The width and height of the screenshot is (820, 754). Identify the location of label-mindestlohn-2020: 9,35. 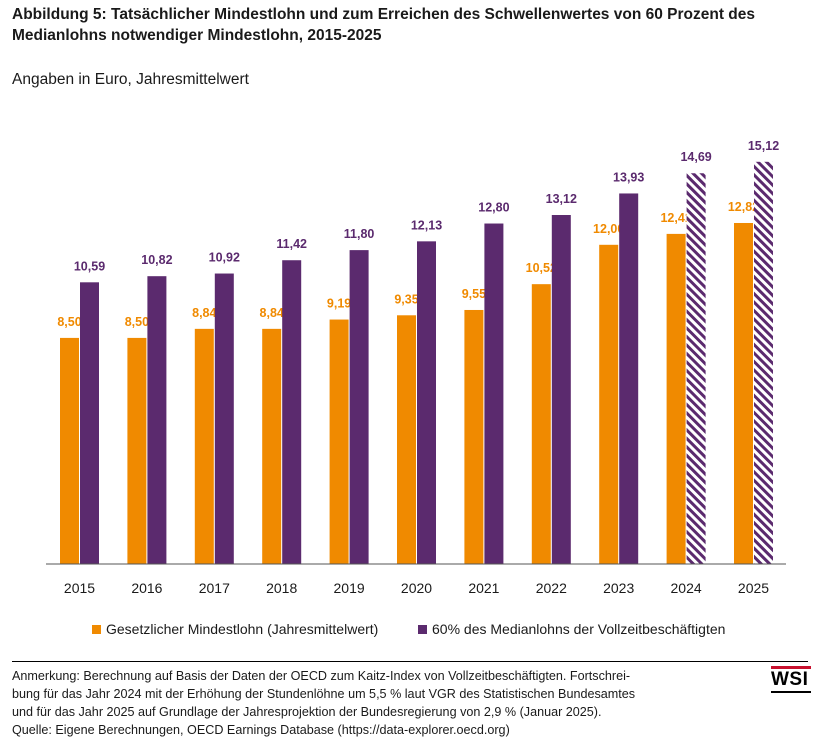
(406, 299).